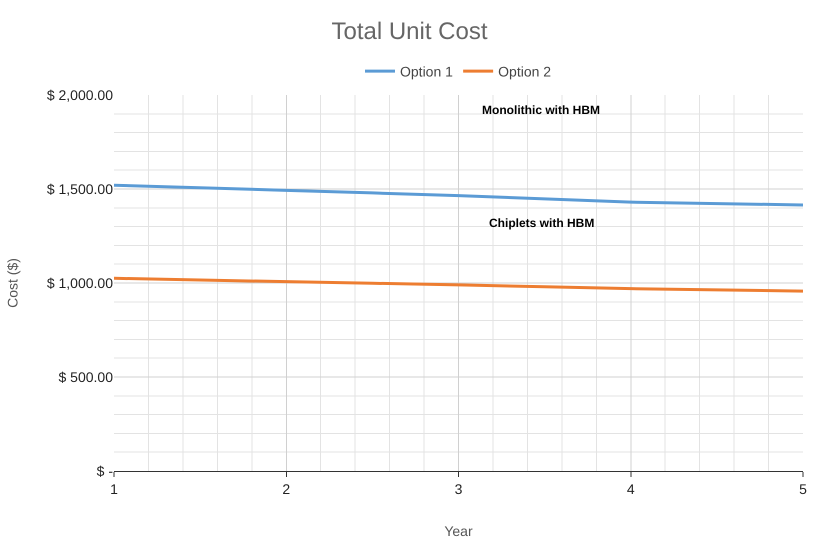 This screenshot has width=819, height=549. Describe the element at coordinates (80, 188) in the screenshot. I see `y-tick-label: $ 1,500.00` at that location.